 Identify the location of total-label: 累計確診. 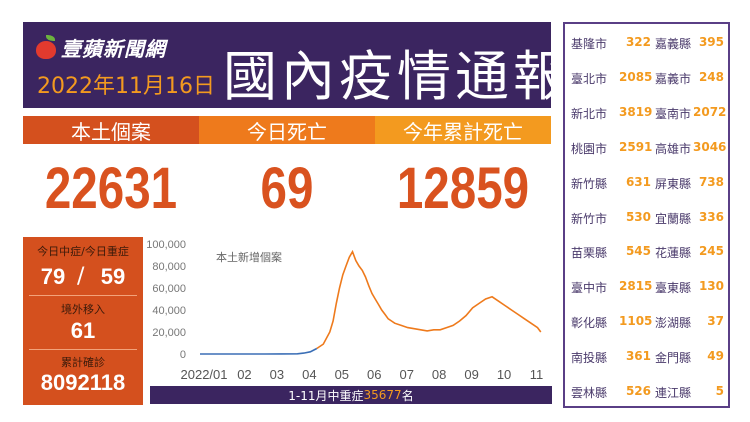
(83, 362).